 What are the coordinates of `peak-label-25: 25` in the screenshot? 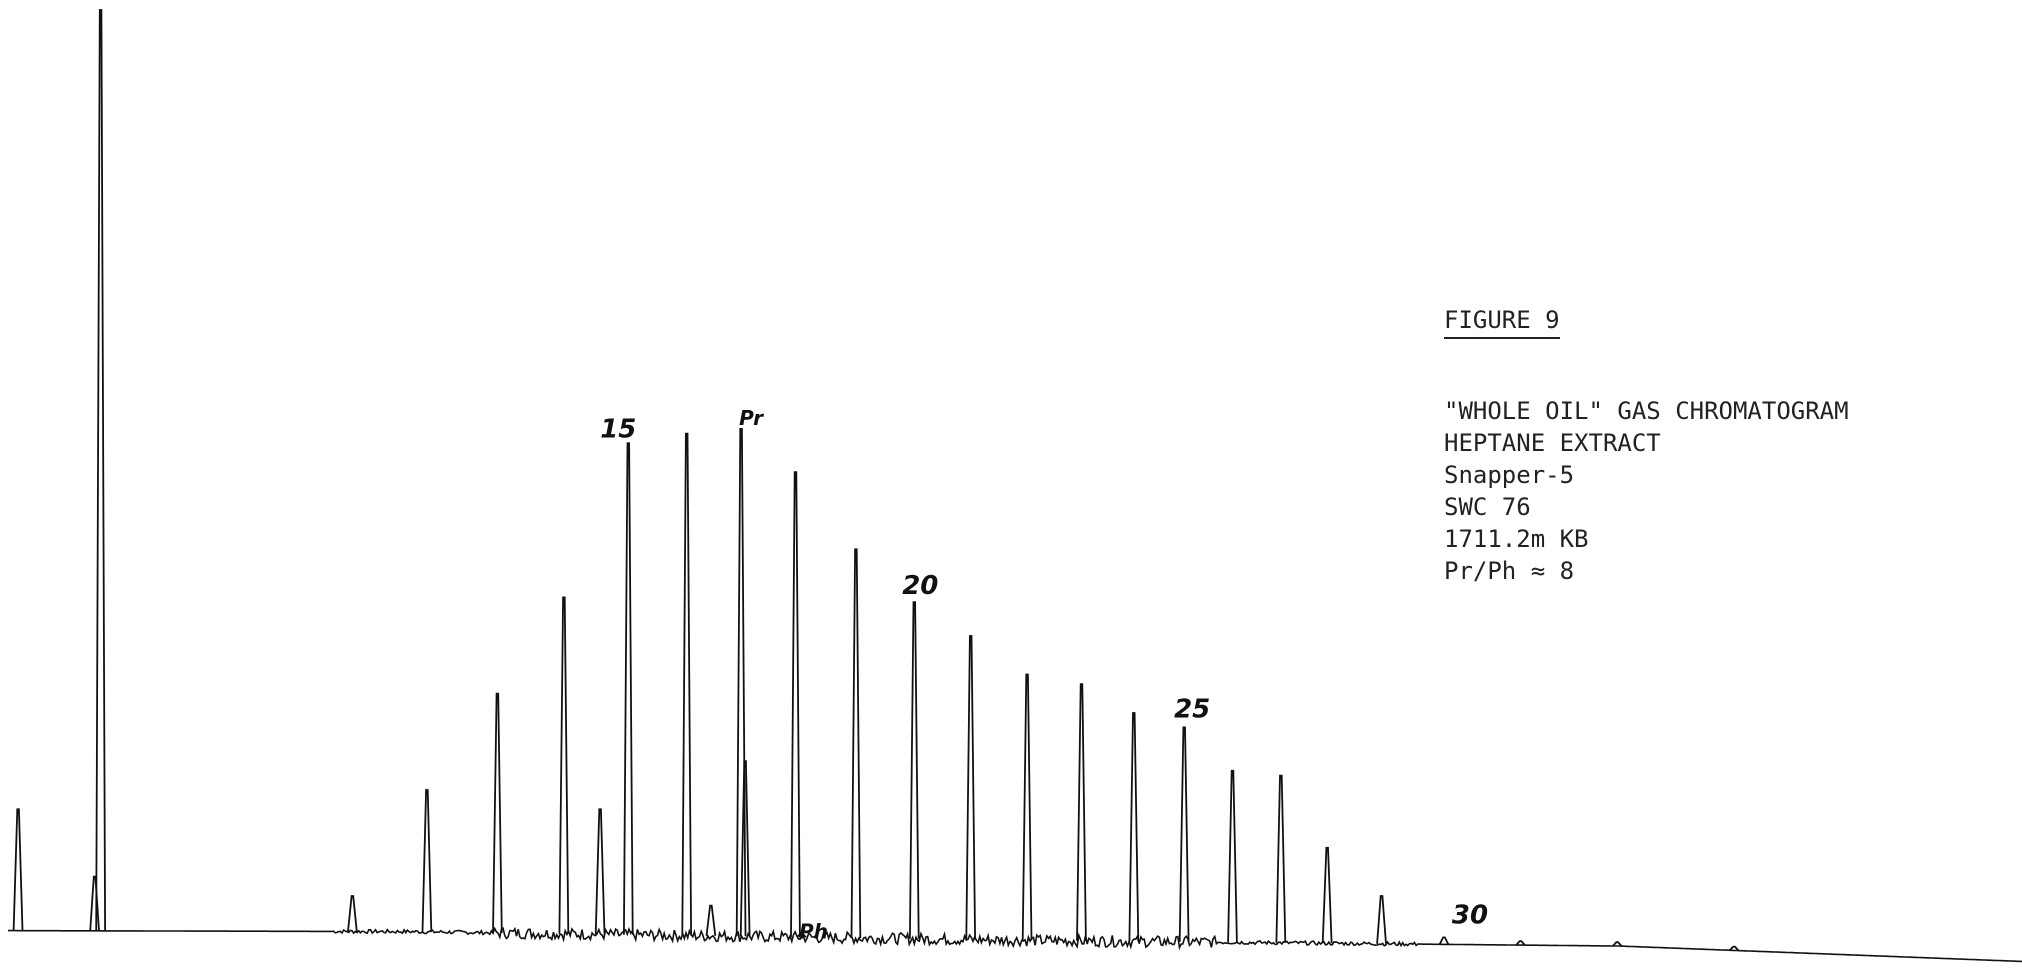 It's located at (1192, 709).